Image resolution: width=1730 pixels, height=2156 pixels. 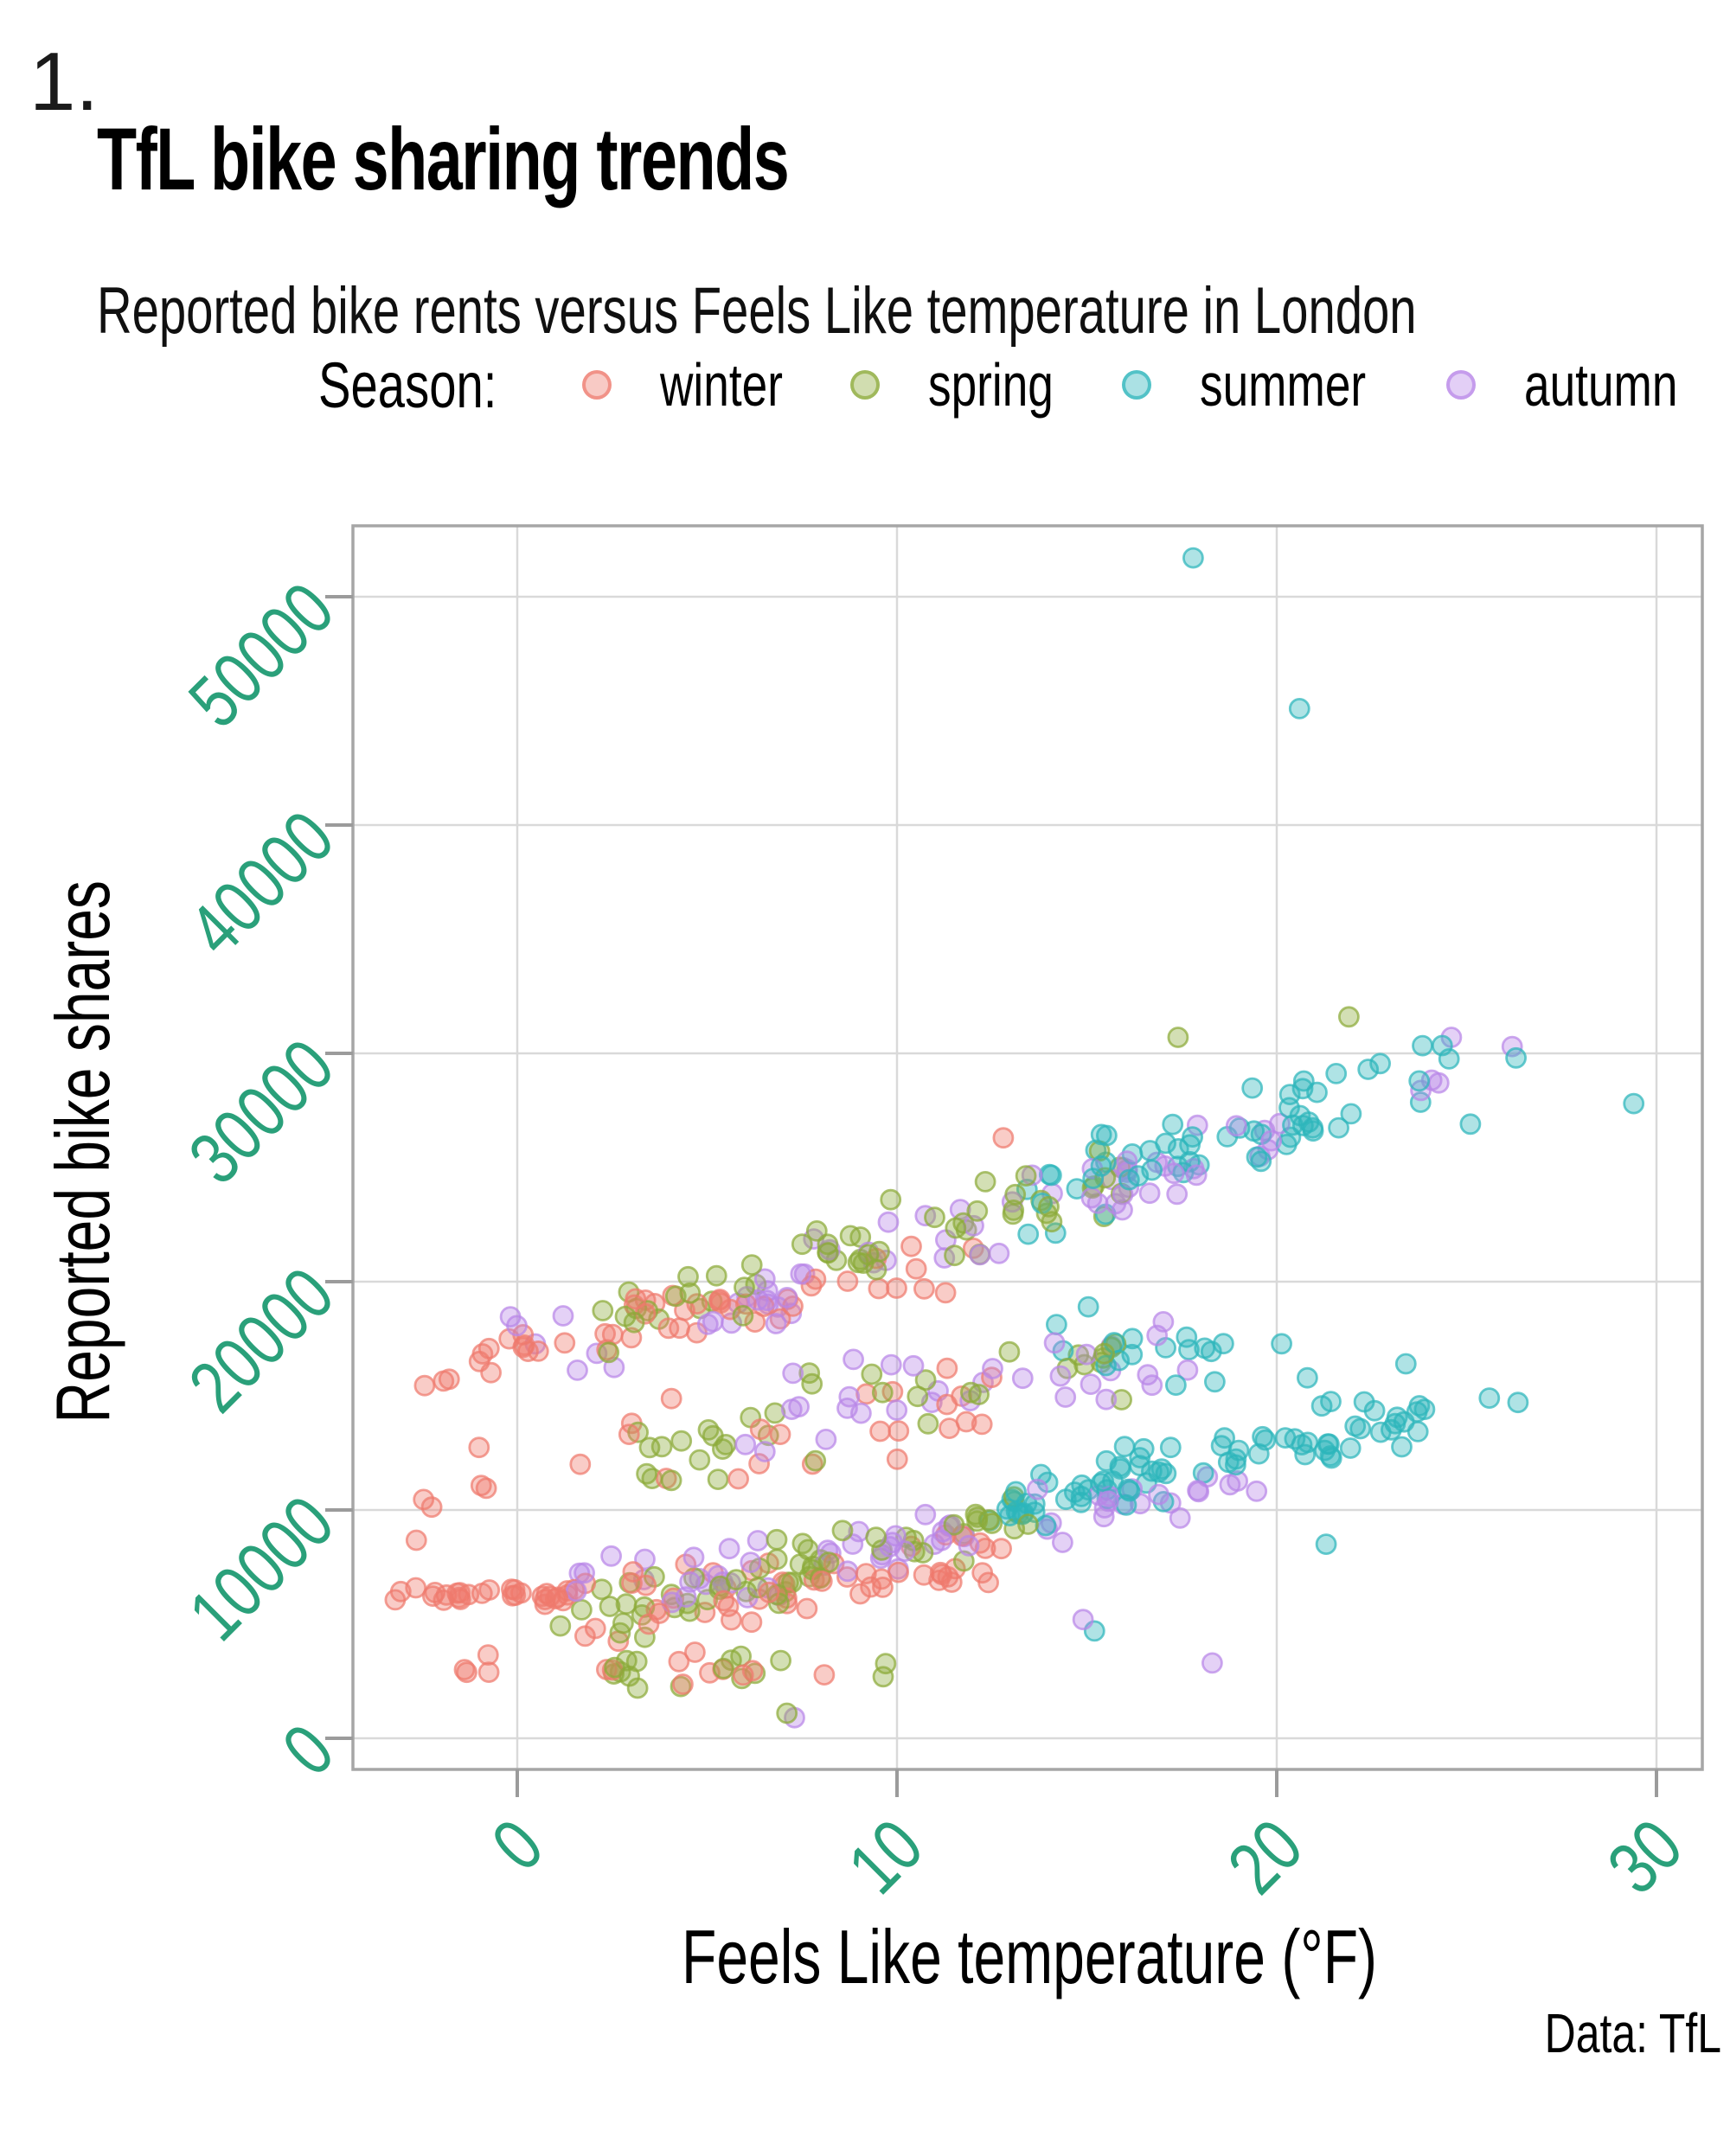 What do you see at coordinates (596, 385) in the screenshot?
I see `winter-dot-icon` at bounding box center [596, 385].